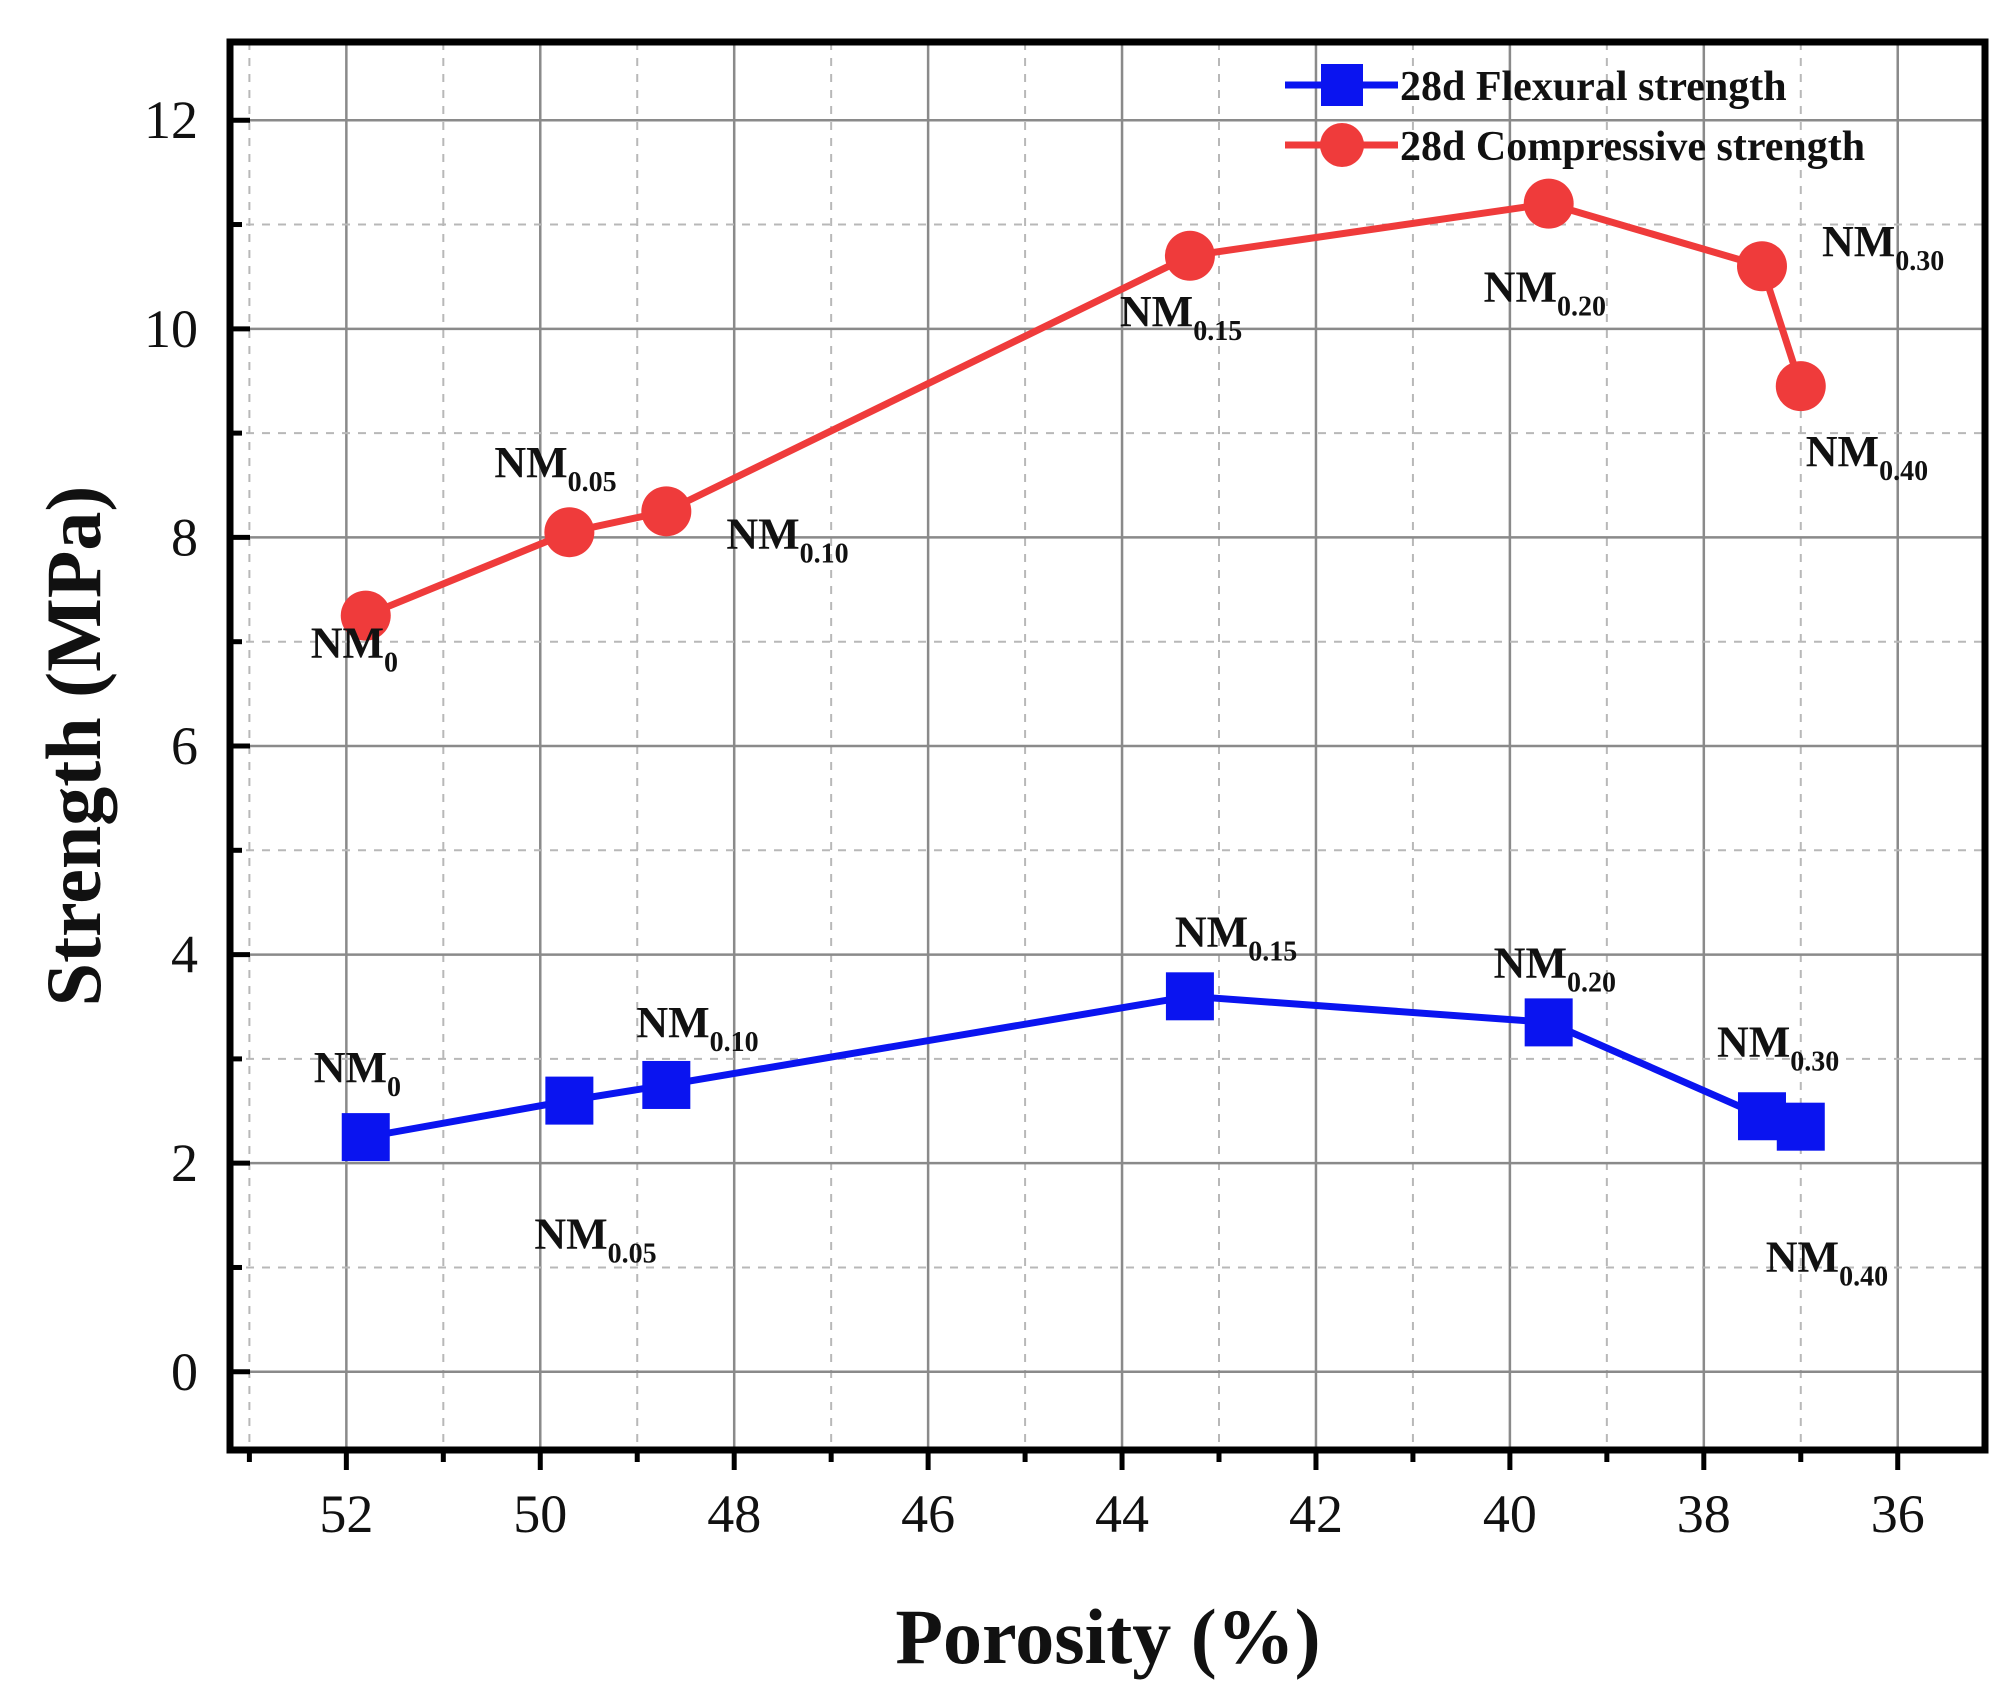 The width and height of the screenshot is (2016, 1688). I want to click on y-tick-label: 2, so click(184, 1163).